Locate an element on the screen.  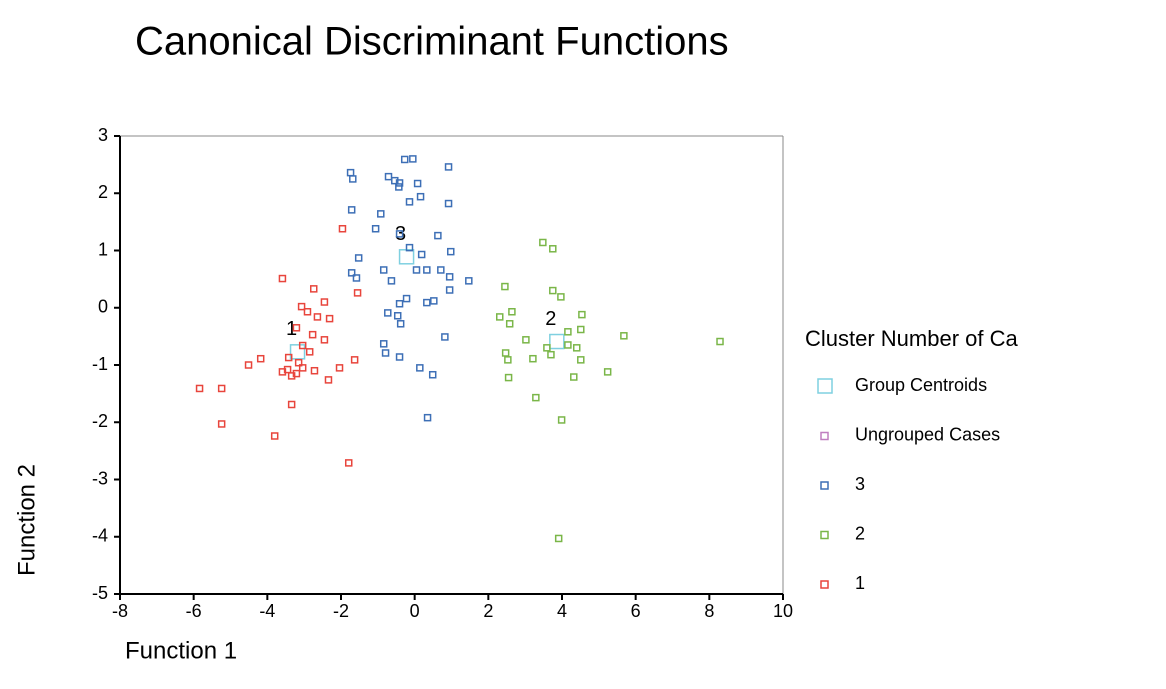
x-axis-label: Function 1 is located at coordinates (181, 650).